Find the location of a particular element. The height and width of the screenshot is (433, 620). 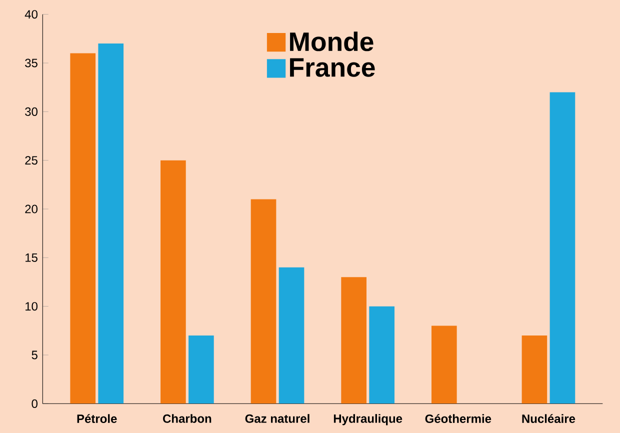

y-tick-label: 30 is located at coordinates (31, 111).